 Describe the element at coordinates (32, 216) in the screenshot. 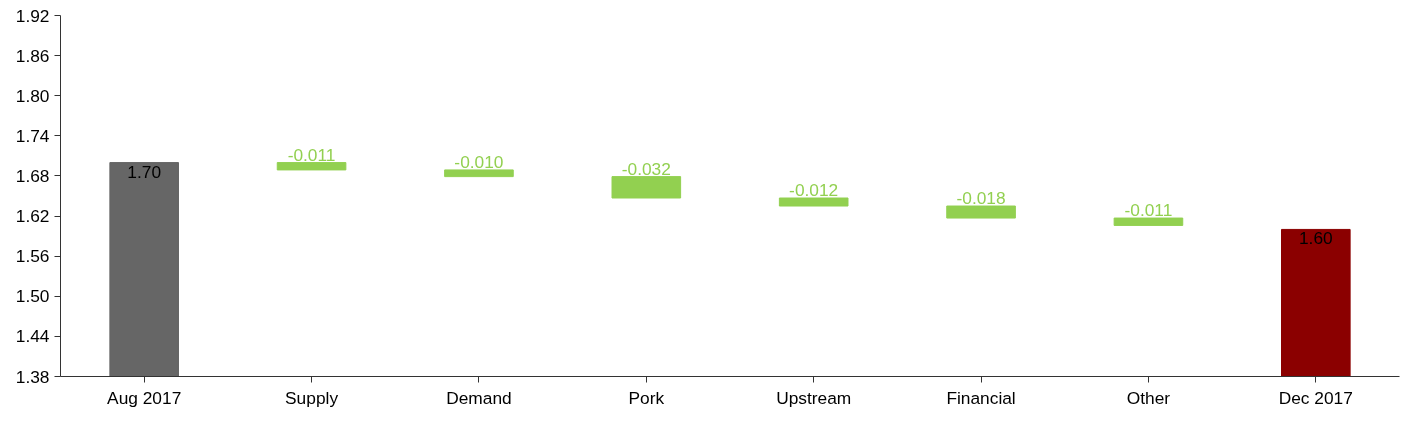

I see `y-tick-label: 1.62` at that location.